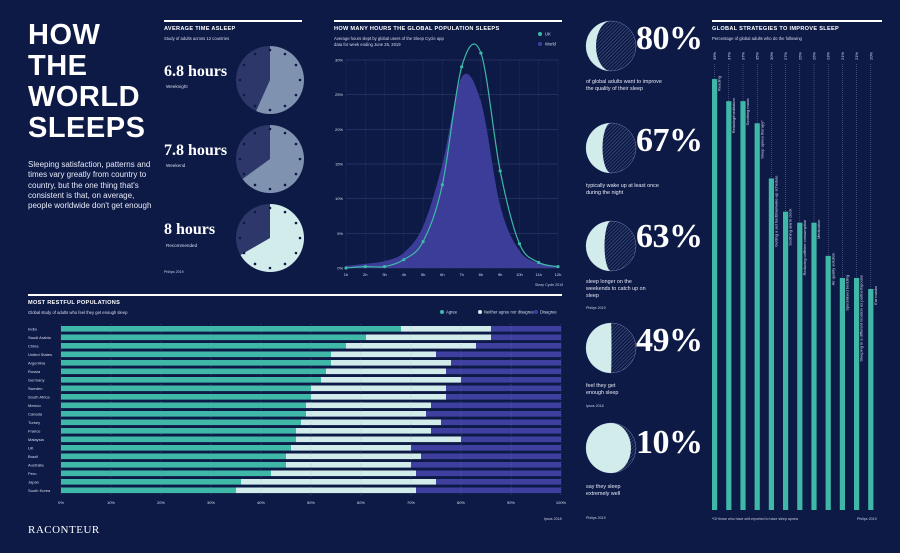  I want to click on y-tick-label: 10%, so click(339, 198).